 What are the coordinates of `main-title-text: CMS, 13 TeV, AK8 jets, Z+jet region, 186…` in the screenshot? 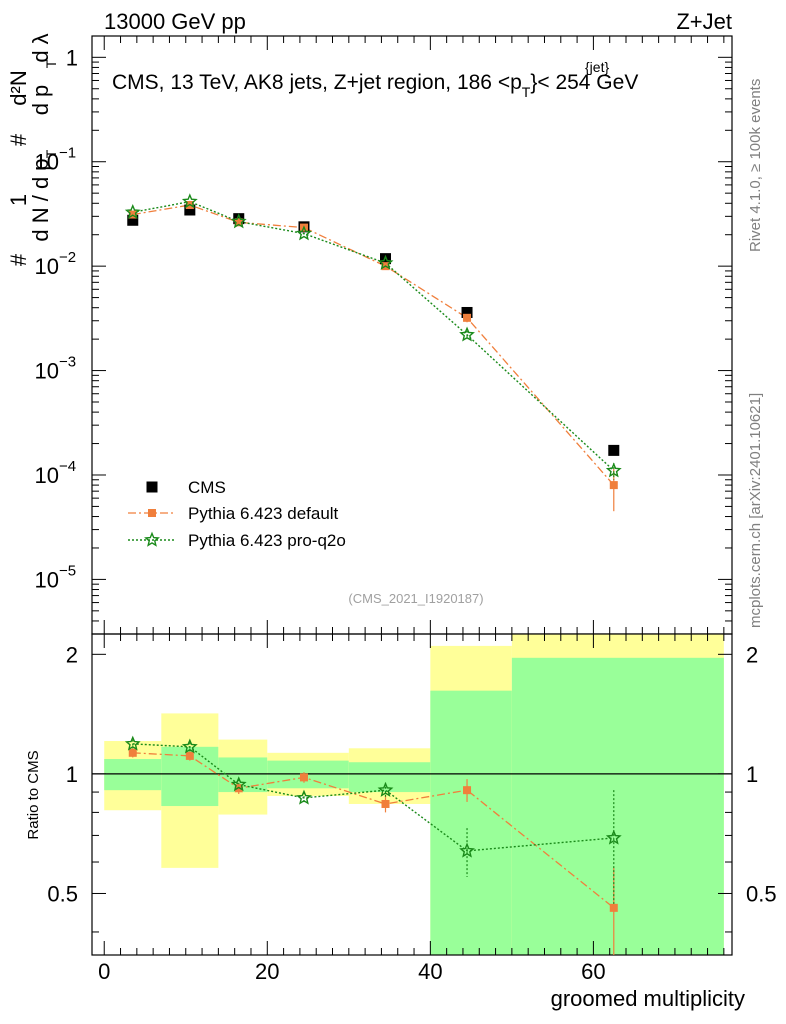 It's located at (317, 82).